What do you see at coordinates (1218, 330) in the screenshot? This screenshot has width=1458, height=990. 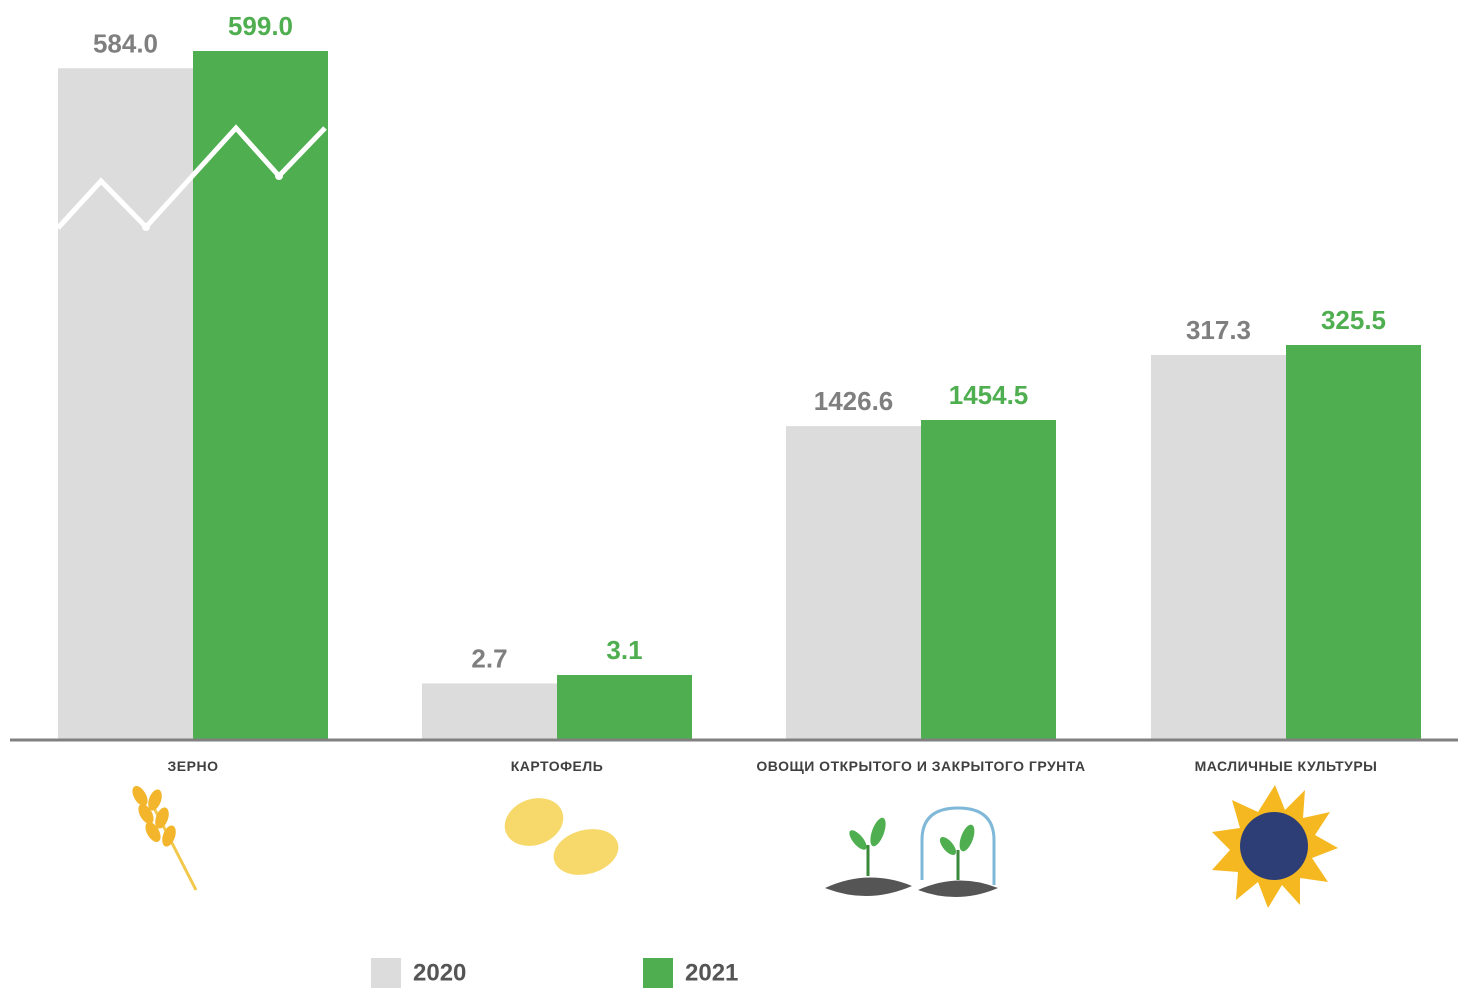 I see `value-label: 317.3` at bounding box center [1218, 330].